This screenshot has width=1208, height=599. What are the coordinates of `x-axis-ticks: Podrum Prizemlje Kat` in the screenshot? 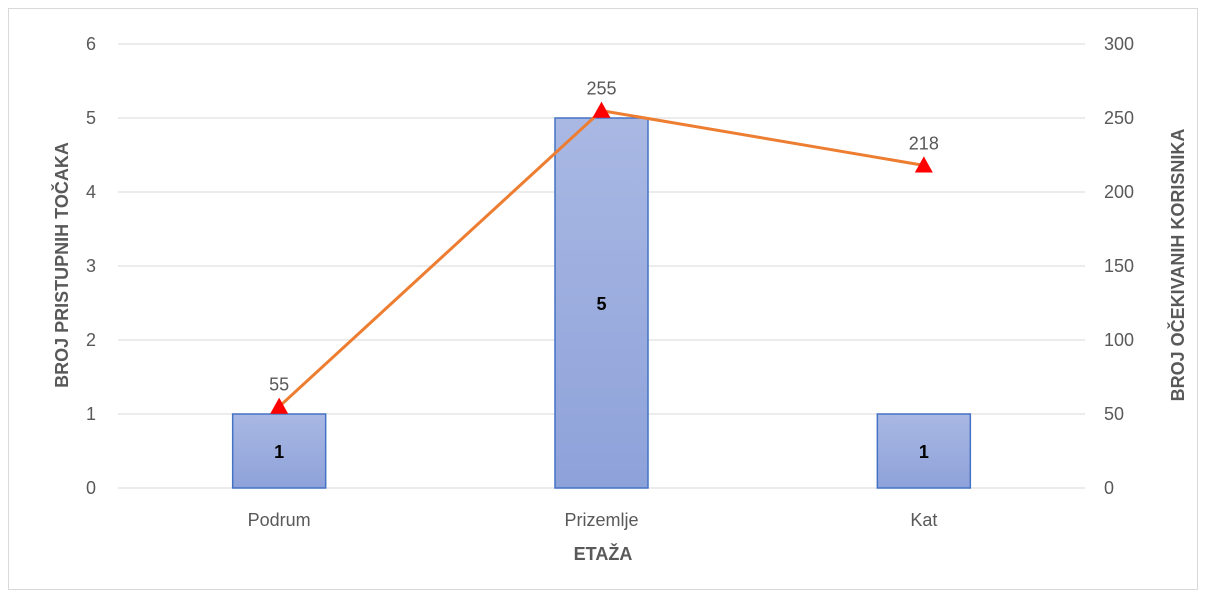 It's located at (593, 520).